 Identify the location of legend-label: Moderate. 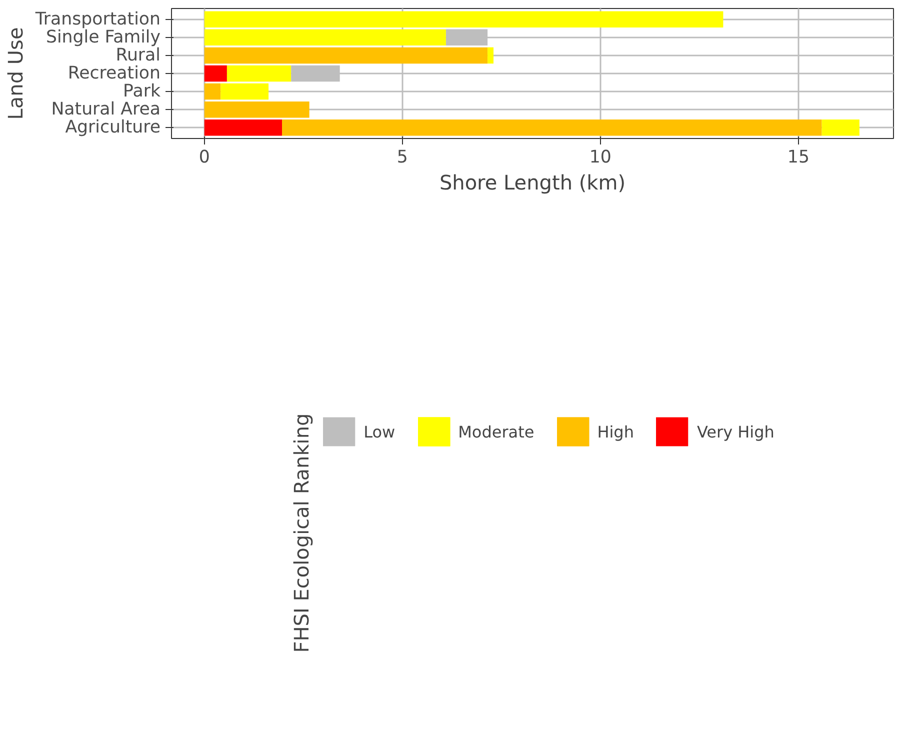
(496, 431).